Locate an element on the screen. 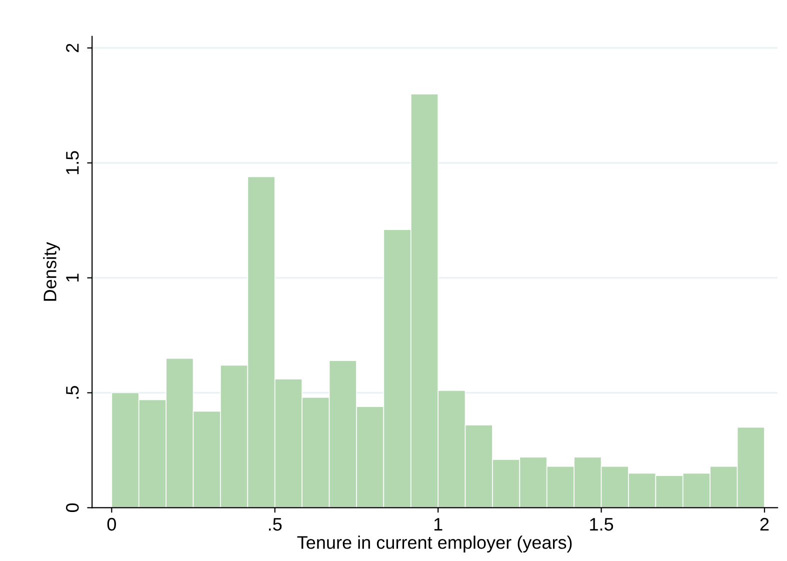 This screenshot has width=787, height=561. y-tick-label: 0 is located at coordinates (72, 507).